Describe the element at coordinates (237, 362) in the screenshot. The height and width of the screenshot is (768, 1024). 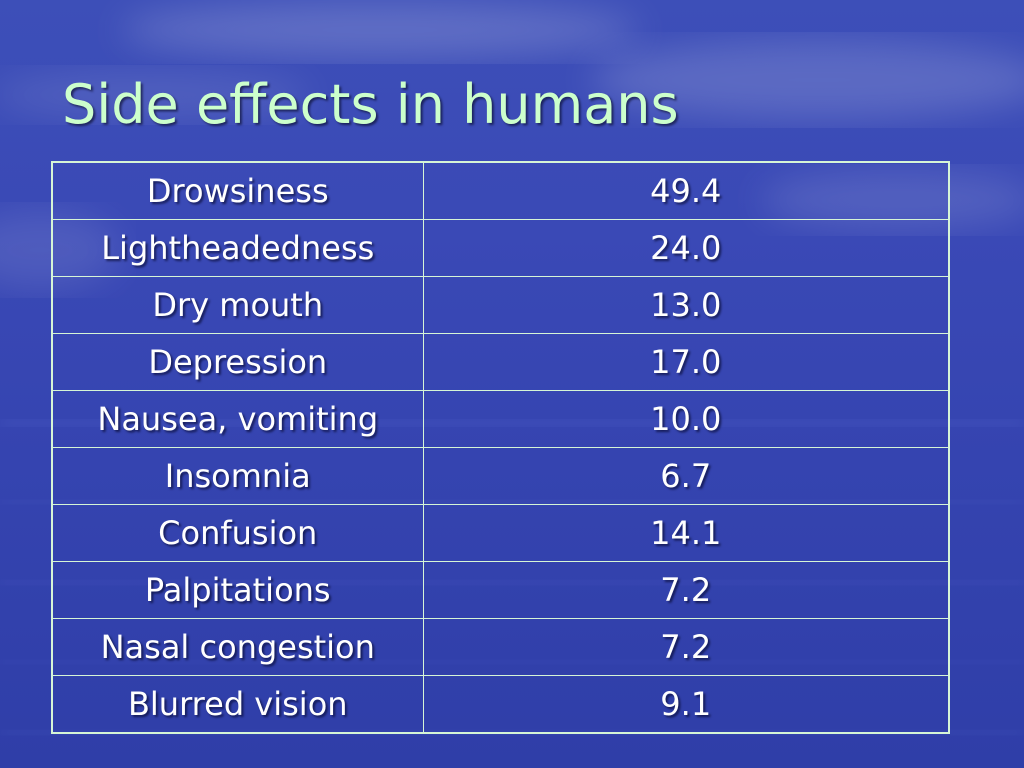
I see `side-effect-label: Depression` at that location.